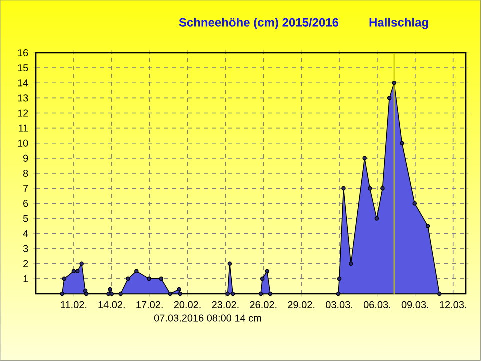 The image size is (481, 361). Describe the element at coordinates (23, 128) in the screenshot. I see `y-tick-label: 11` at that location.